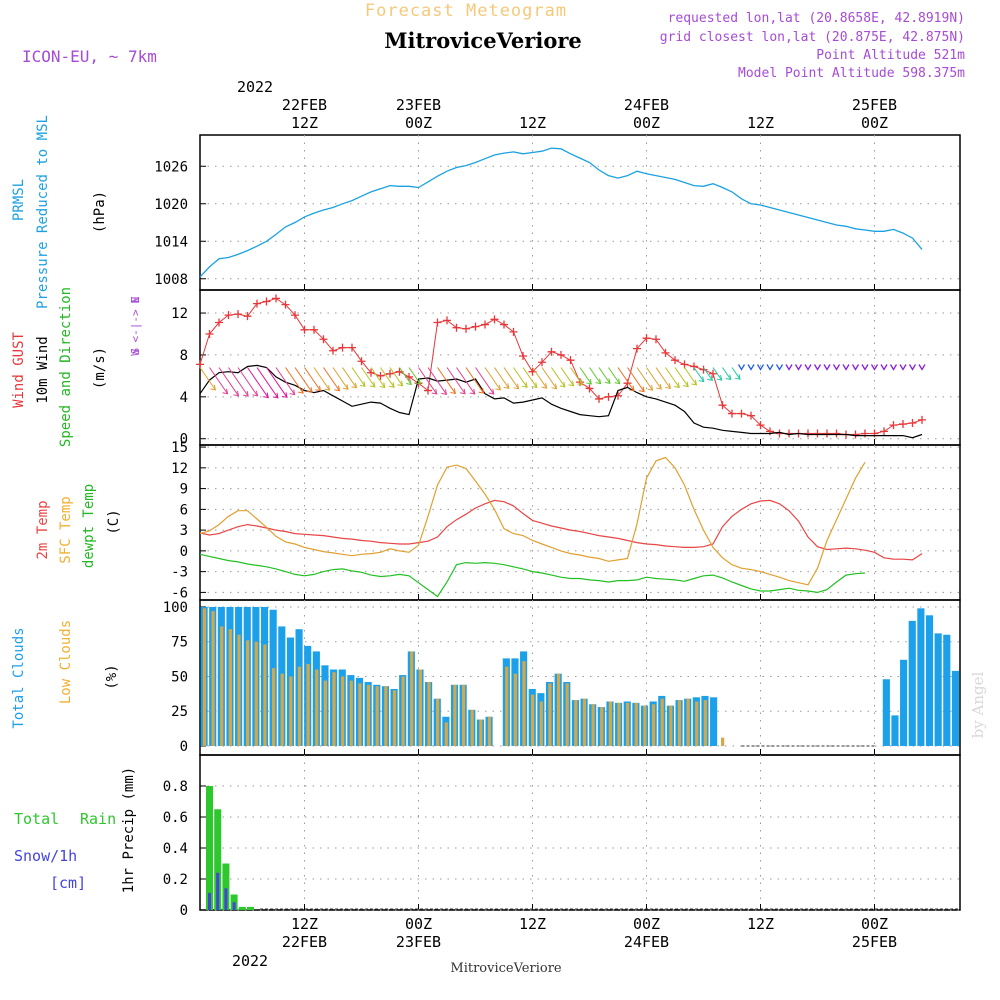  What do you see at coordinates (209, 901) in the screenshot?
I see `snow-bar` at bounding box center [209, 901].